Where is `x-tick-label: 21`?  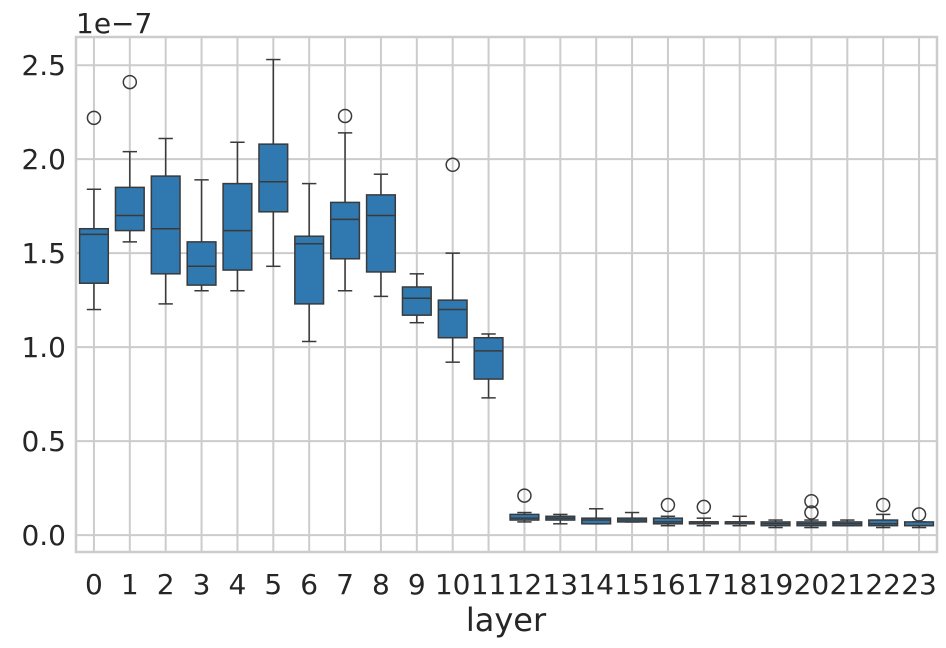
x-tick-label: 21 is located at coordinates (847, 584).